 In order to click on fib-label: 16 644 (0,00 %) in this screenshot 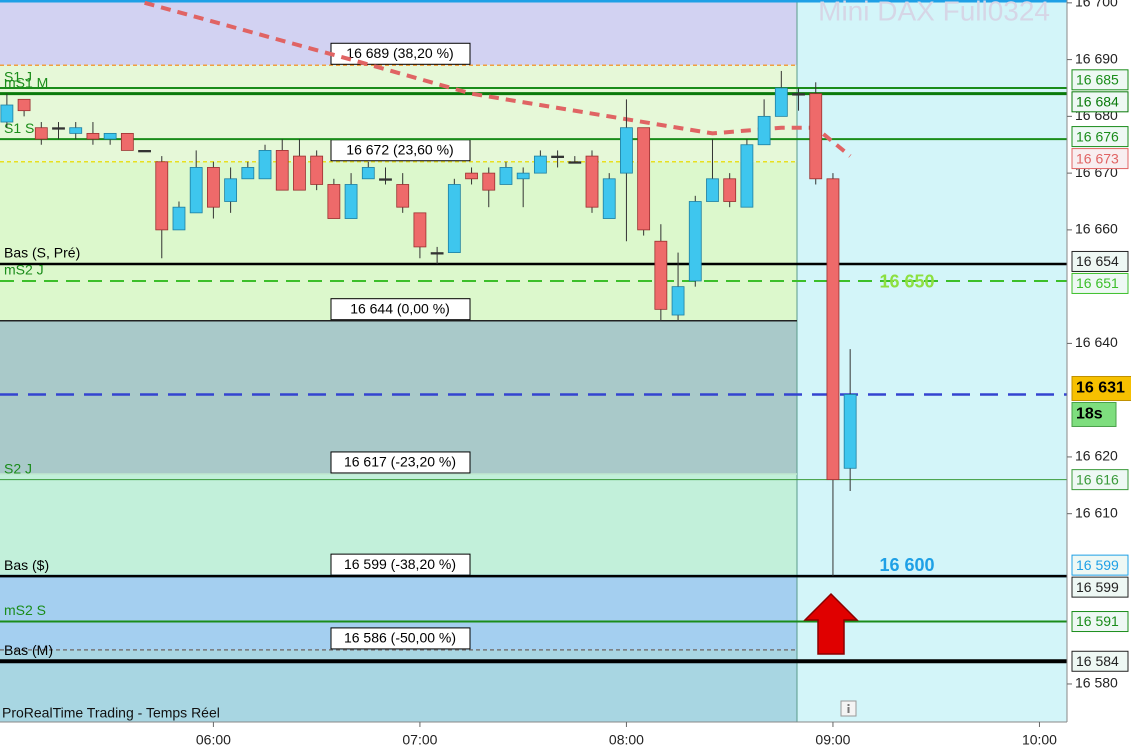, I will do `click(400, 308)`.